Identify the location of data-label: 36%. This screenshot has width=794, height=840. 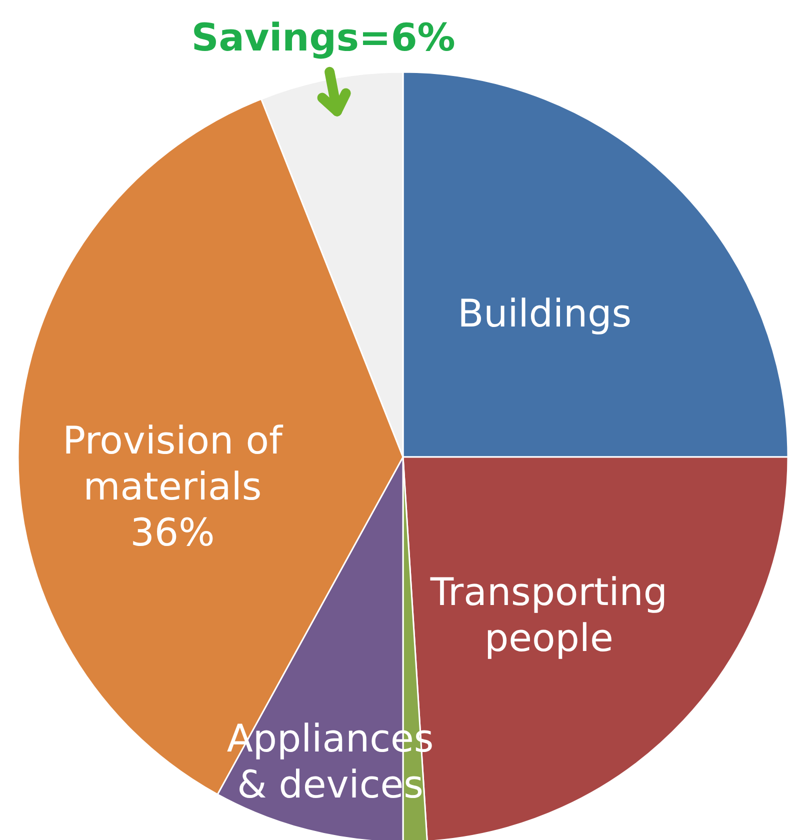
(172, 532).